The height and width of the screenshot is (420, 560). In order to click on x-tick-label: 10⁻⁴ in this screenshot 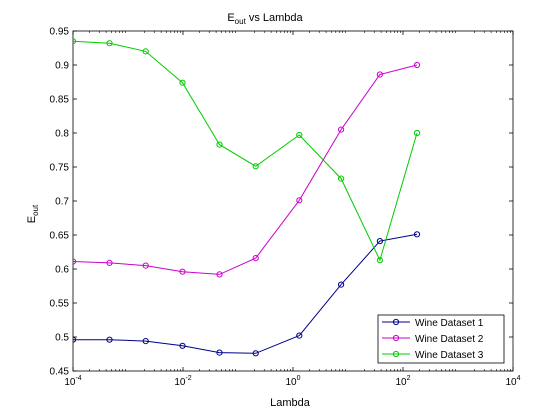, I will do `click(72, 381)`.